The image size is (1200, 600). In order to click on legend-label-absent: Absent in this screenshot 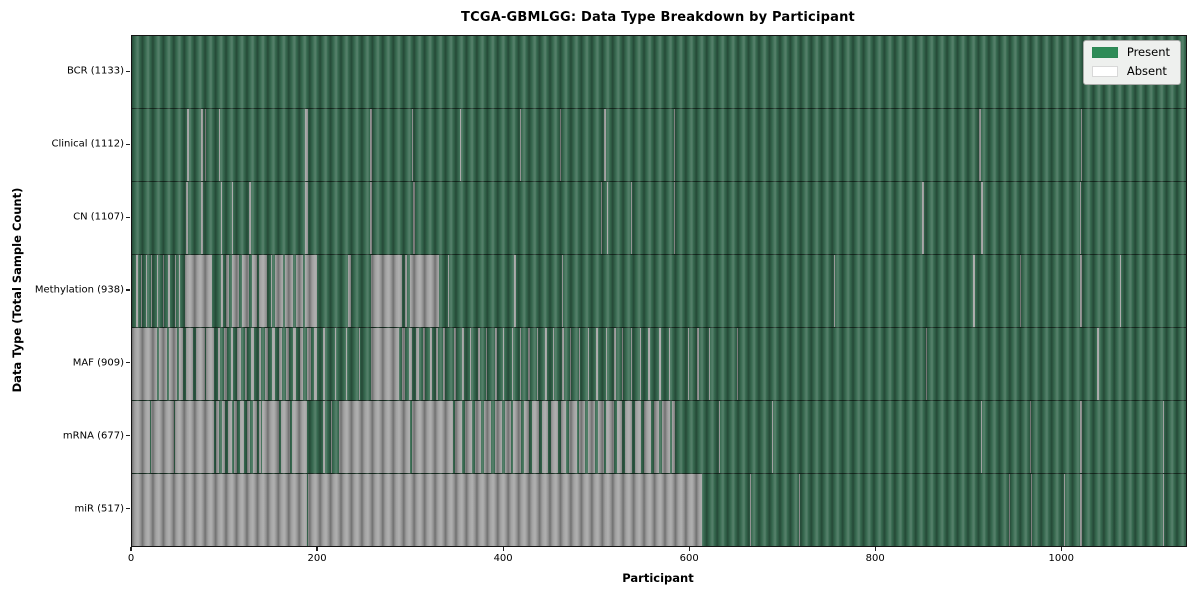, I will do `click(1146, 70)`.